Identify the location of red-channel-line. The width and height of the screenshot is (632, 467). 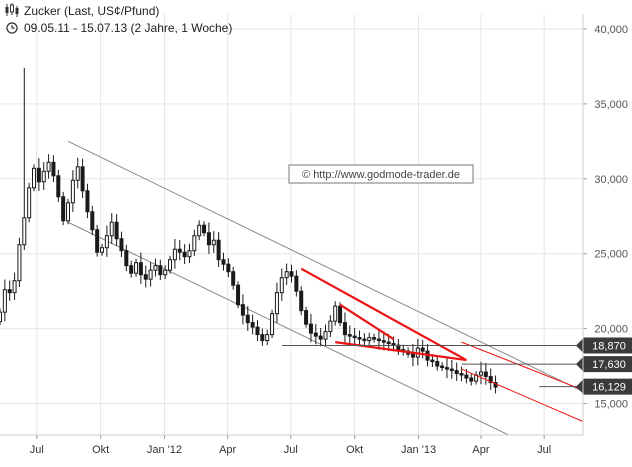
(522, 366).